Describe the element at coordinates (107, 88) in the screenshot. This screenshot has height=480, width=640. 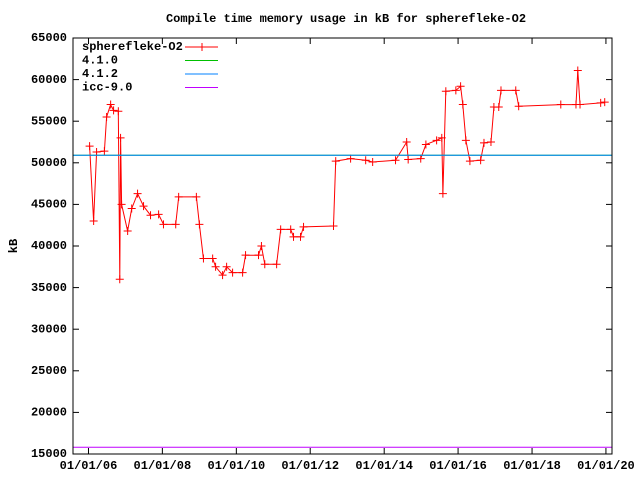
I see `legend-label: icc-9.0` at that location.